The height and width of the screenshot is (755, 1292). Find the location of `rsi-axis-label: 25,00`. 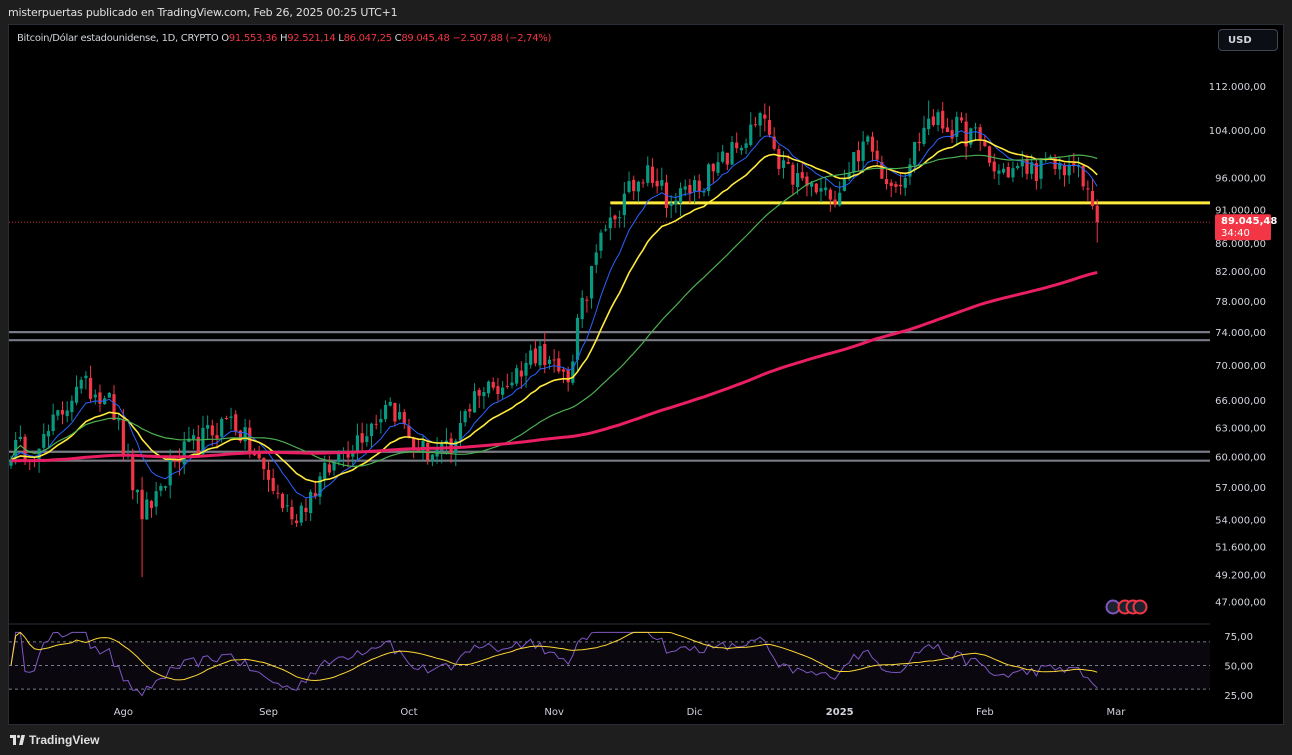

rsi-axis-label: 25,00 is located at coordinates (1238, 696).